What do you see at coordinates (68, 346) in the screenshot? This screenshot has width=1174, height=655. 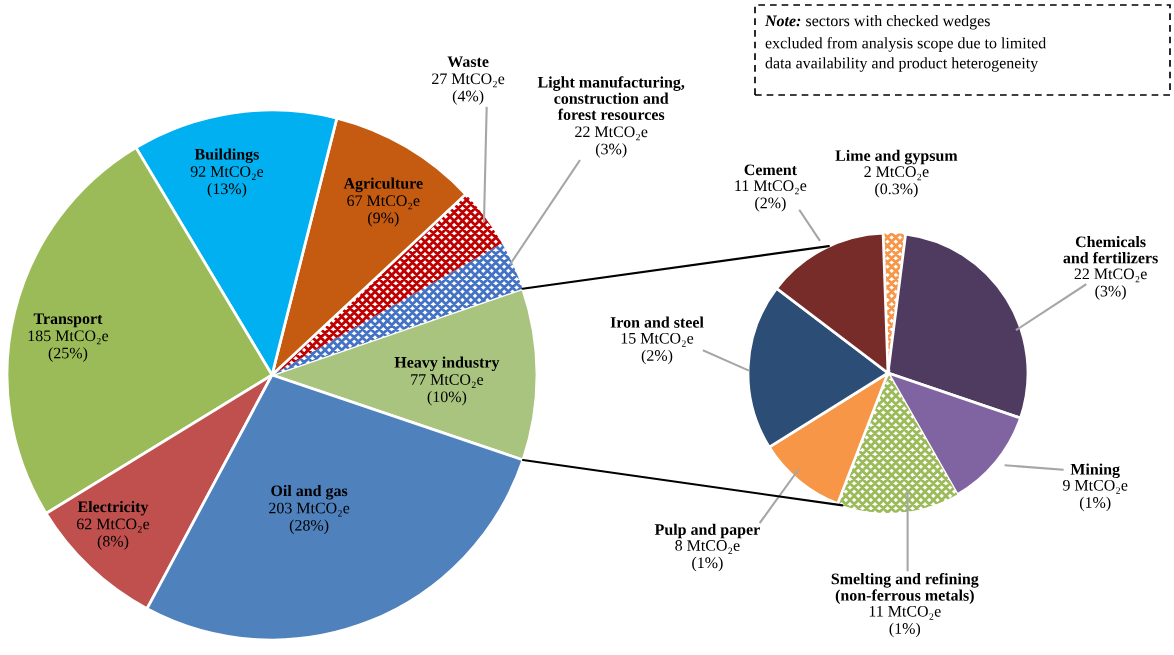 I see `data-label: 185 MtCO₂e (25%)` at bounding box center [68, 346].